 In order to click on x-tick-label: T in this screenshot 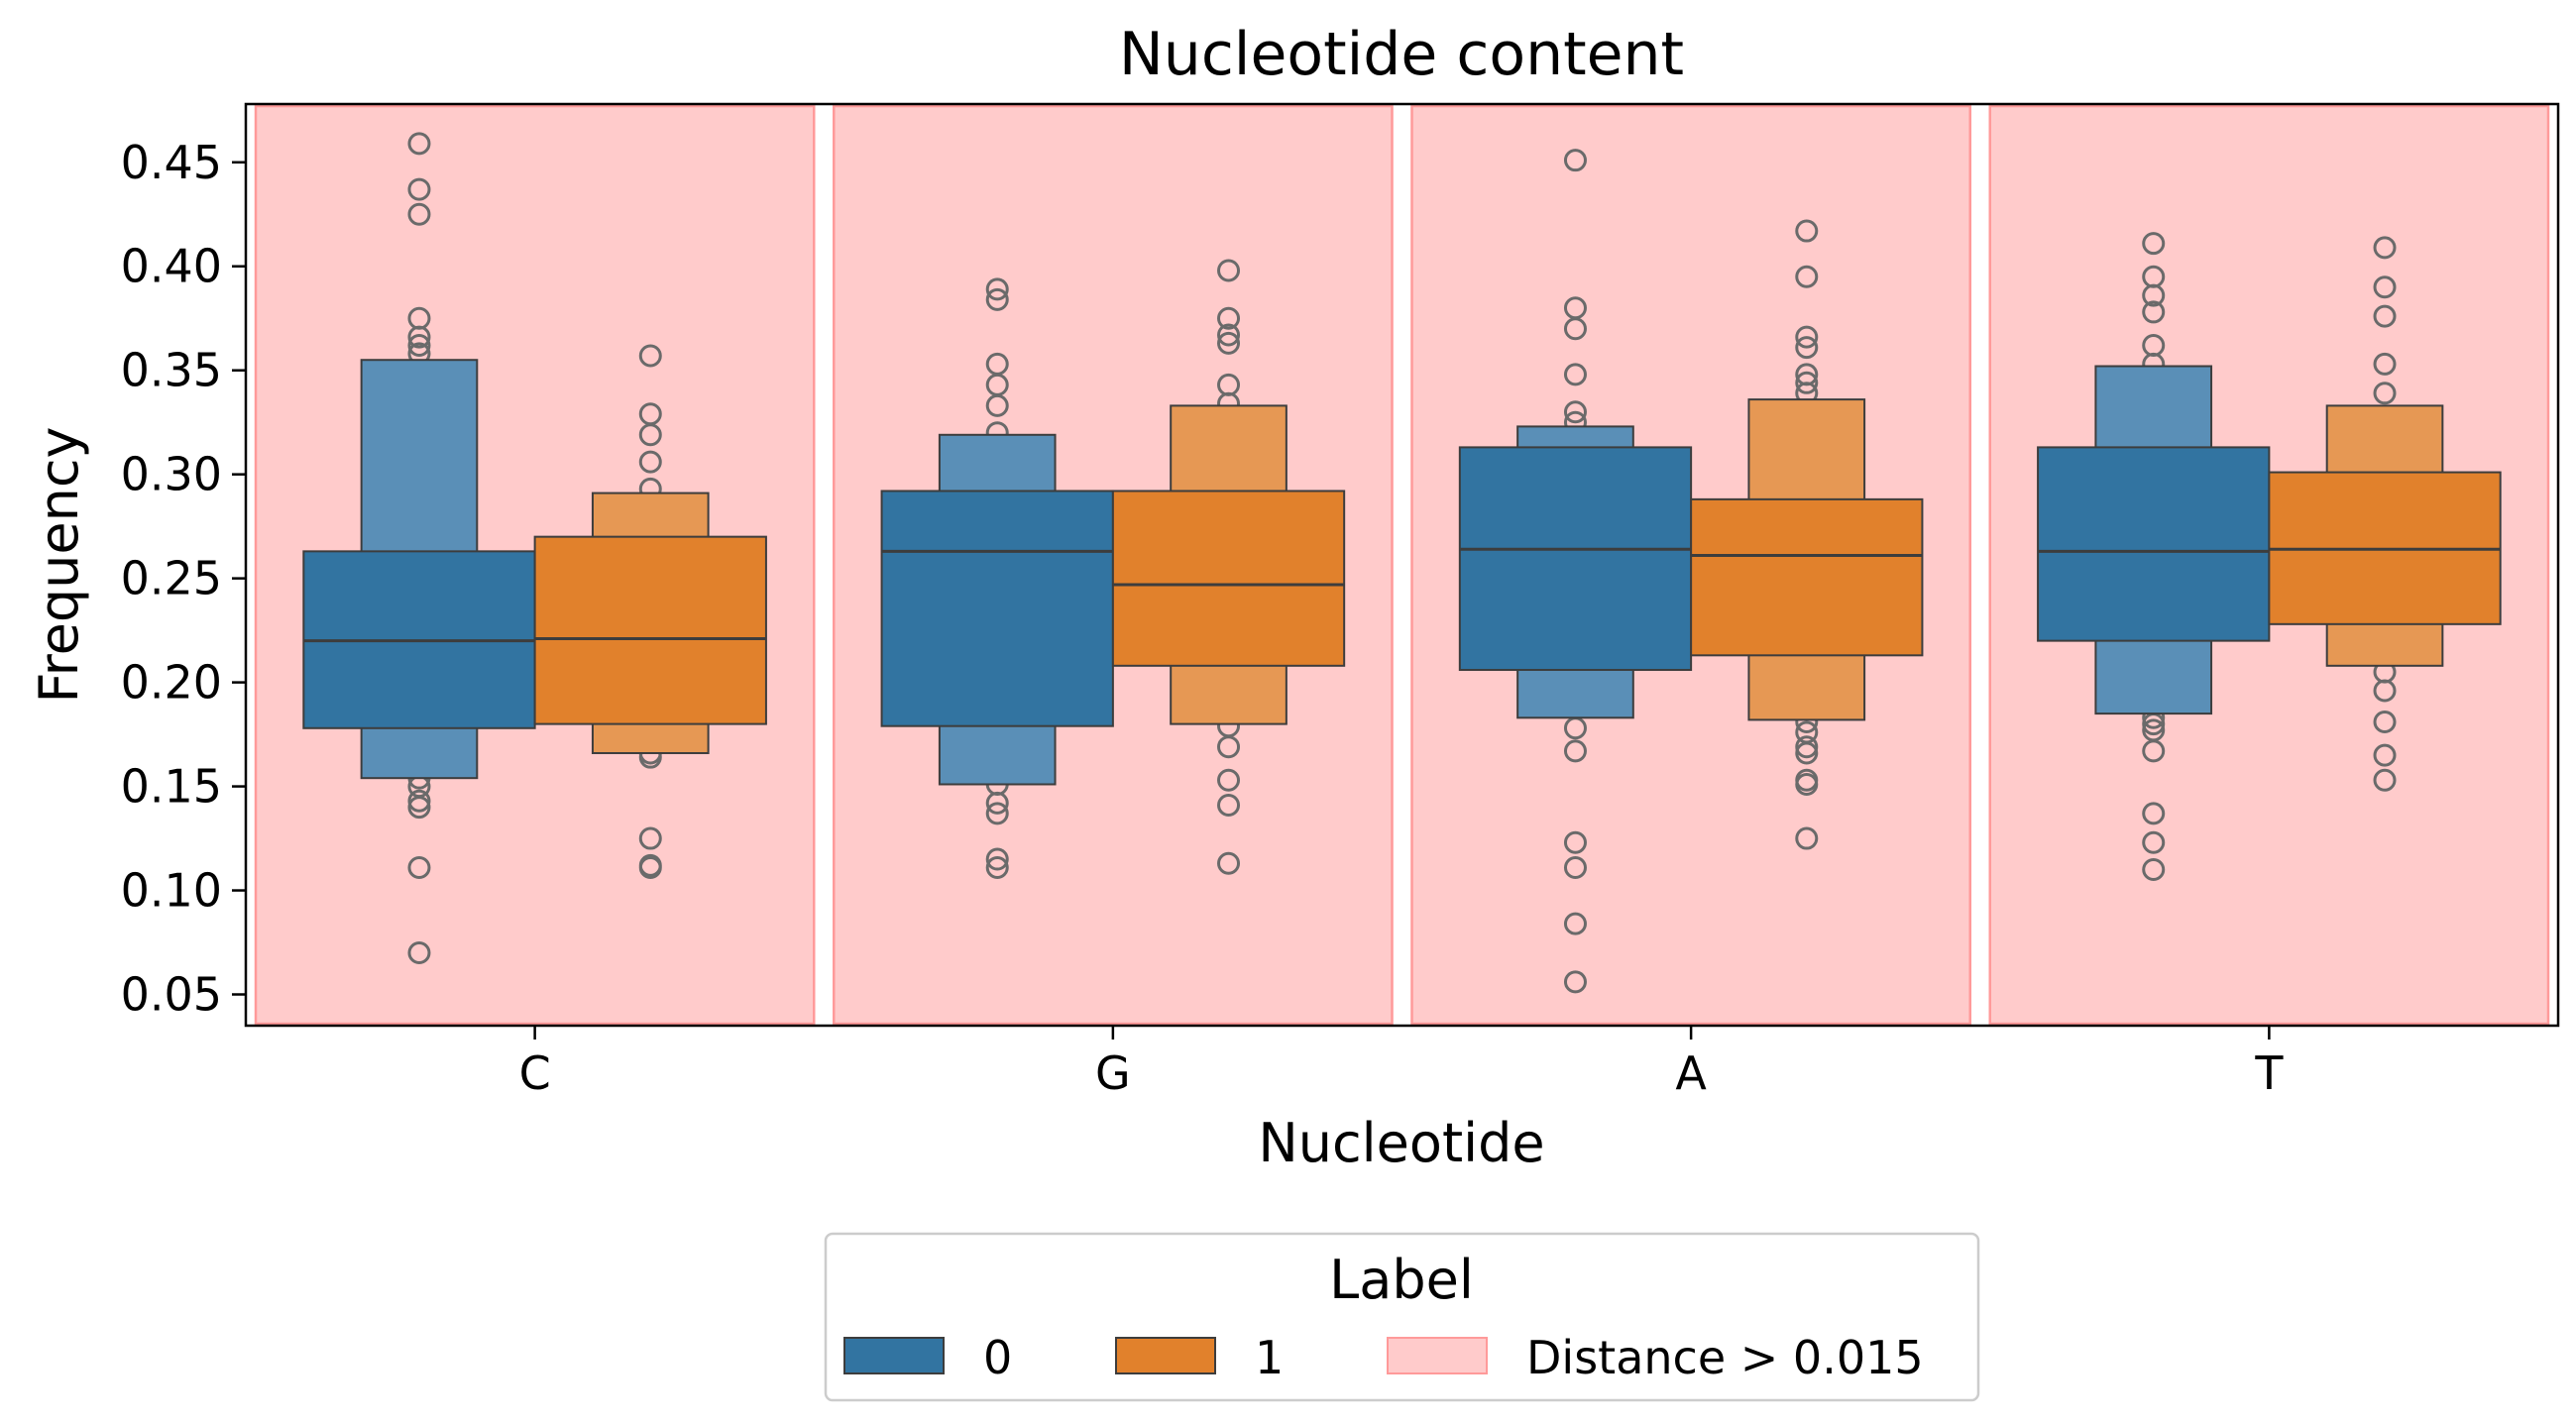, I will do `click(2269, 1073)`.